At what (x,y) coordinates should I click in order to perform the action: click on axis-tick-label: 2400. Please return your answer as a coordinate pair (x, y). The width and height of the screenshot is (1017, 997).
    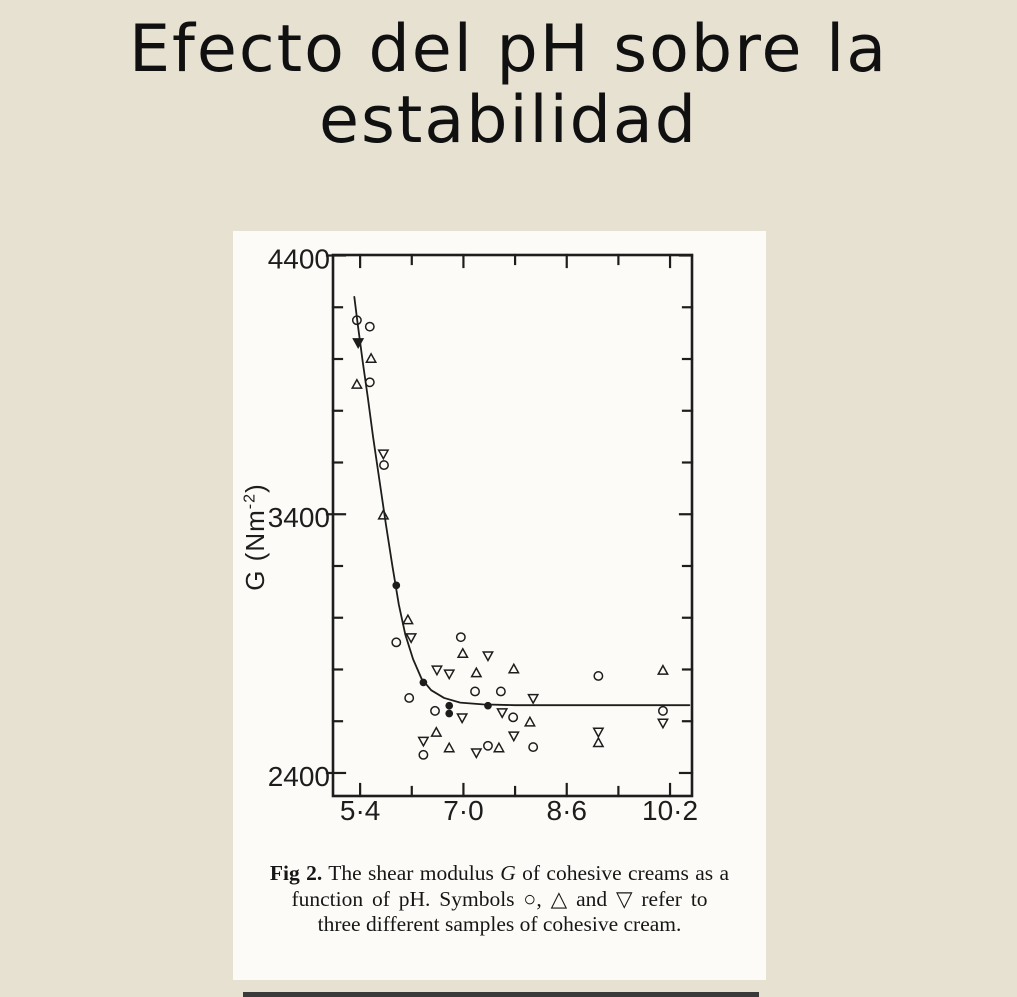
    Looking at the image, I should click on (299, 776).